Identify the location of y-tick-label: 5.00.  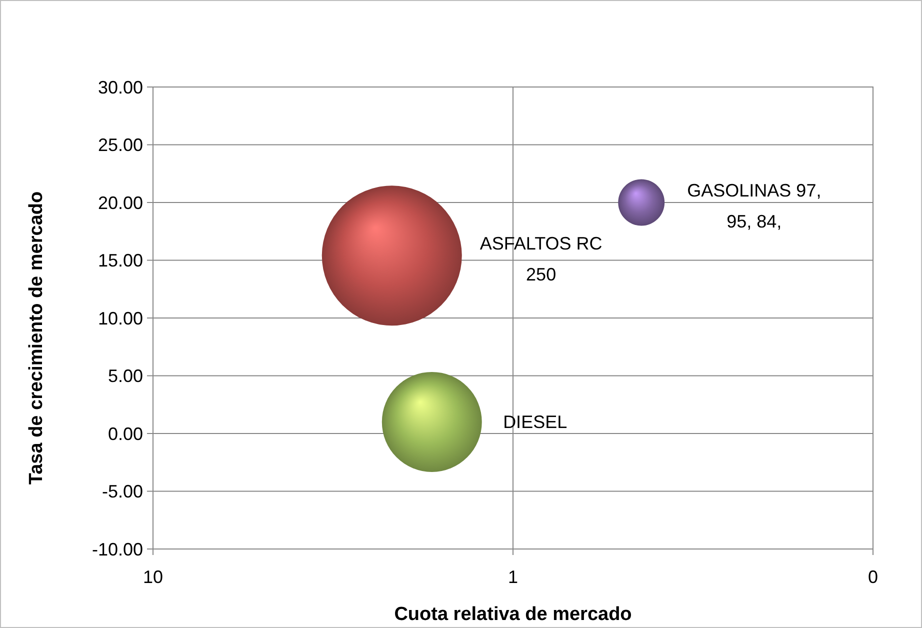
(125, 376).